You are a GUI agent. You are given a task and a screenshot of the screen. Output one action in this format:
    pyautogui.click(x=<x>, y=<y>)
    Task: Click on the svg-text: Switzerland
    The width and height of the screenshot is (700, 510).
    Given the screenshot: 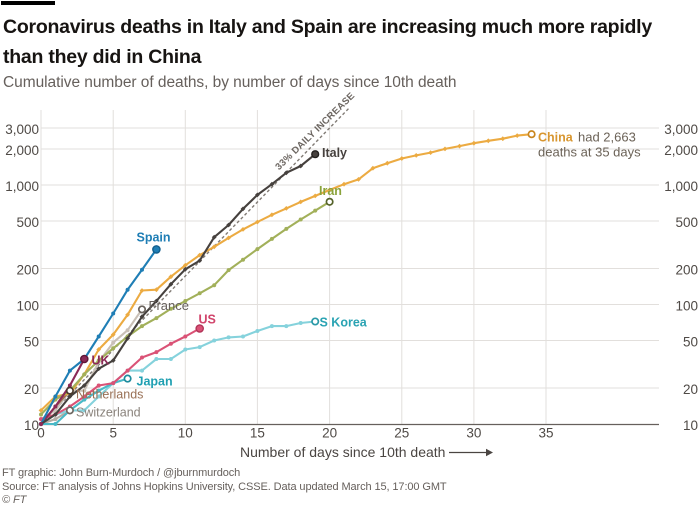 What is the action you would take?
    pyautogui.click(x=108, y=413)
    